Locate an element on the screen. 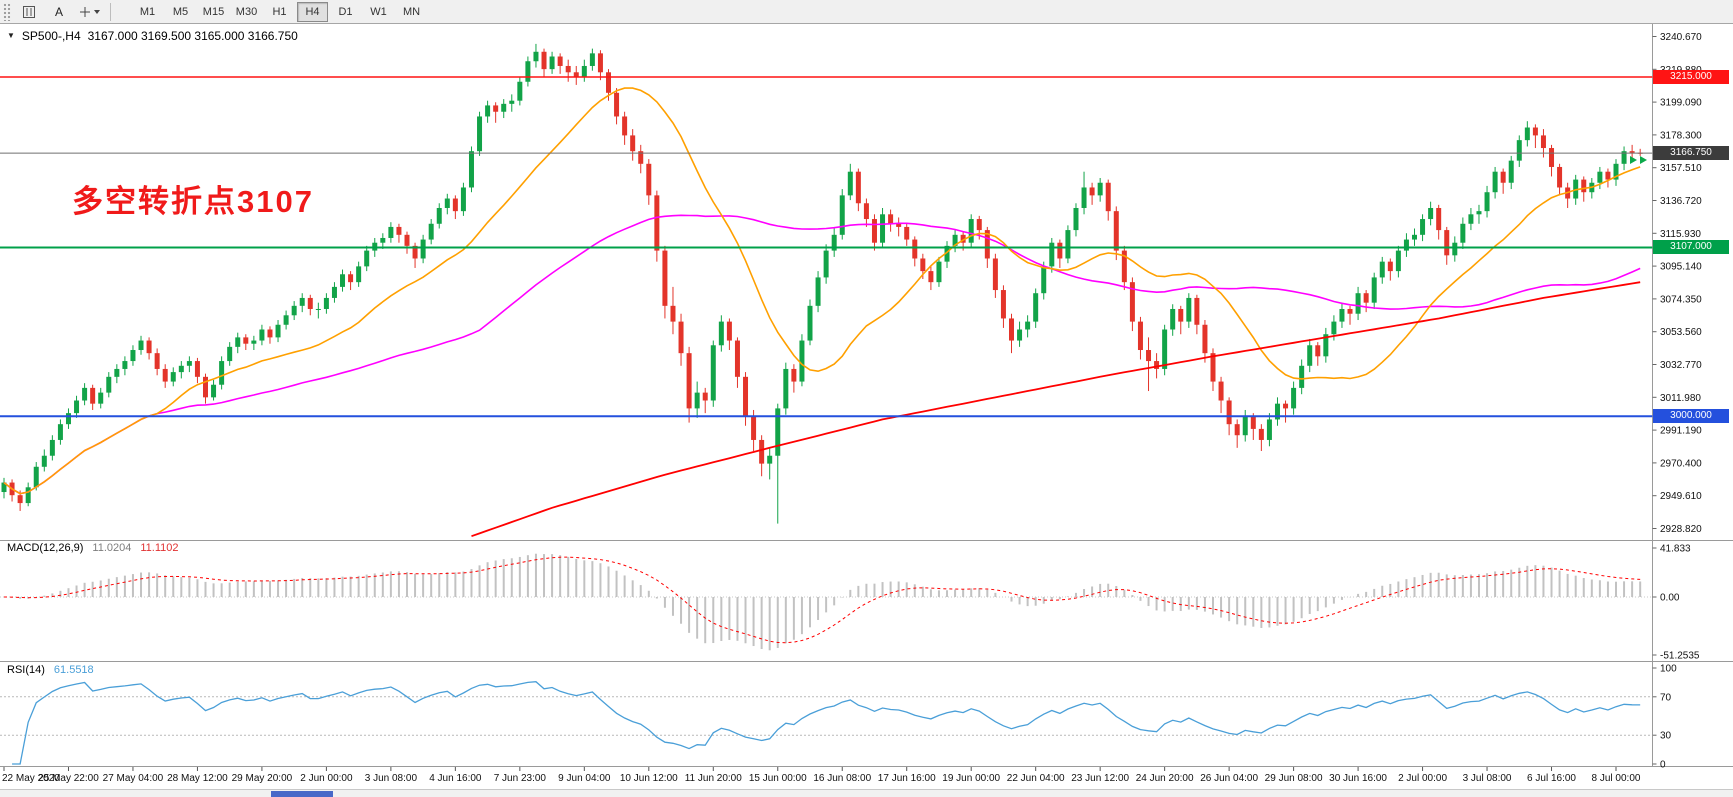 The height and width of the screenshot is (797, 1733). time-axis-label: 4 Jun 16:00 is located at coordinates (455, 778).